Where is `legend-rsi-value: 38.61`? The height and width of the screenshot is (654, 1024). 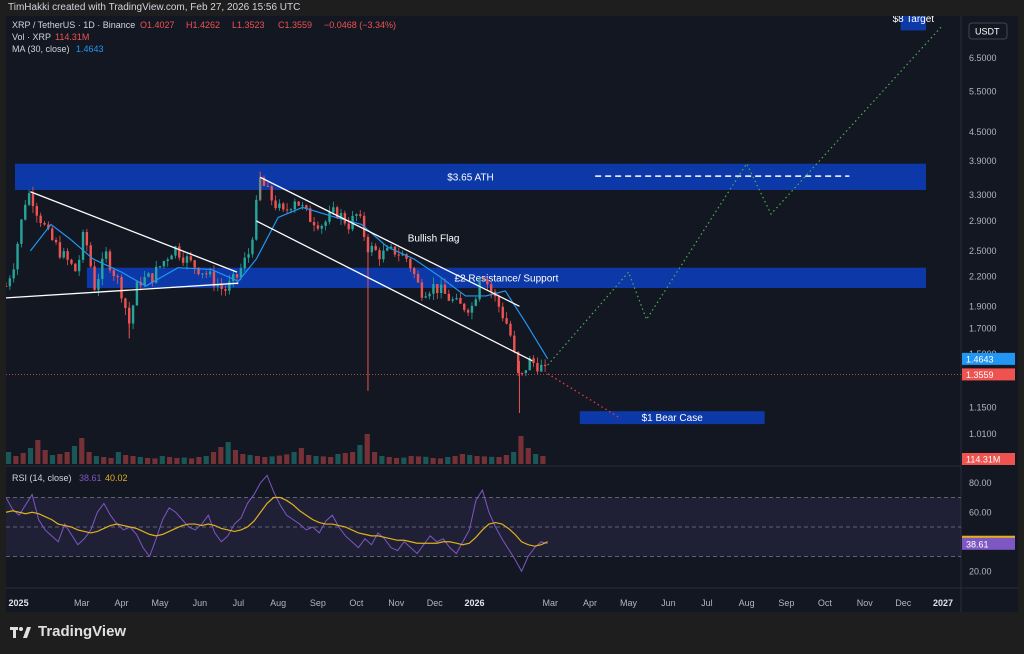 legend-rsi-value: 38.61 is located at coordinates (90, 478).